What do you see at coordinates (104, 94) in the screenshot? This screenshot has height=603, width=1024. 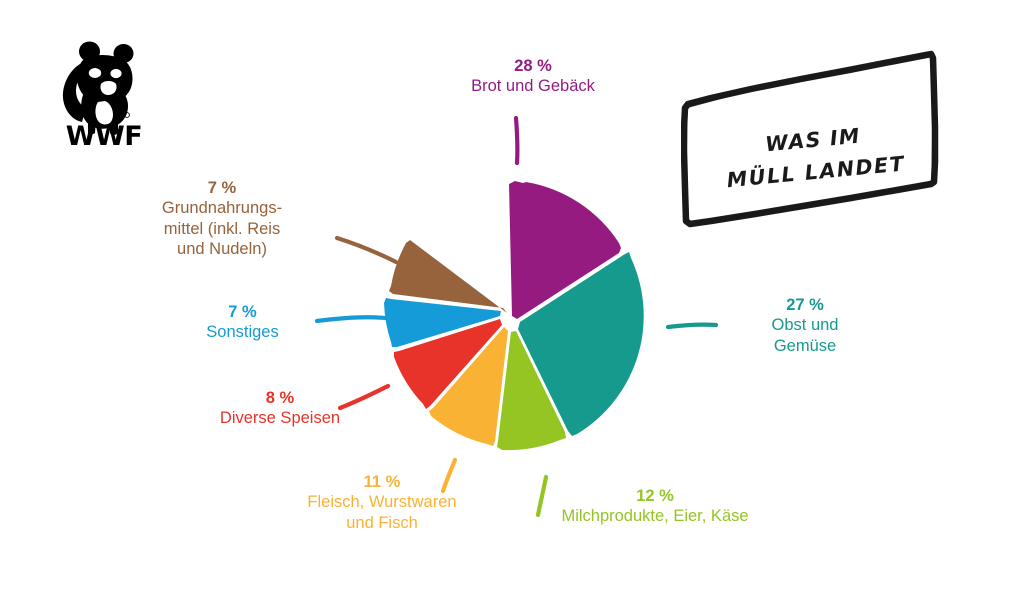 I see `wwf-panda-logo: WWF` at bounding box center [104, 94].